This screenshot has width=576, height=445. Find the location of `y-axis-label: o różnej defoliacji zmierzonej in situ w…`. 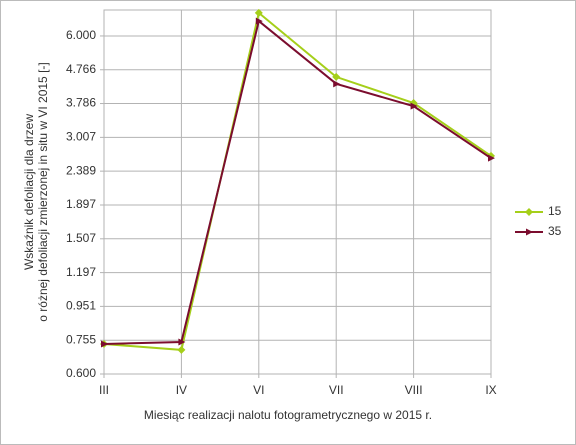

y-axis-label: o różnej defoliacji zmierzonej in situ w… is located at coordinates (43, 191).